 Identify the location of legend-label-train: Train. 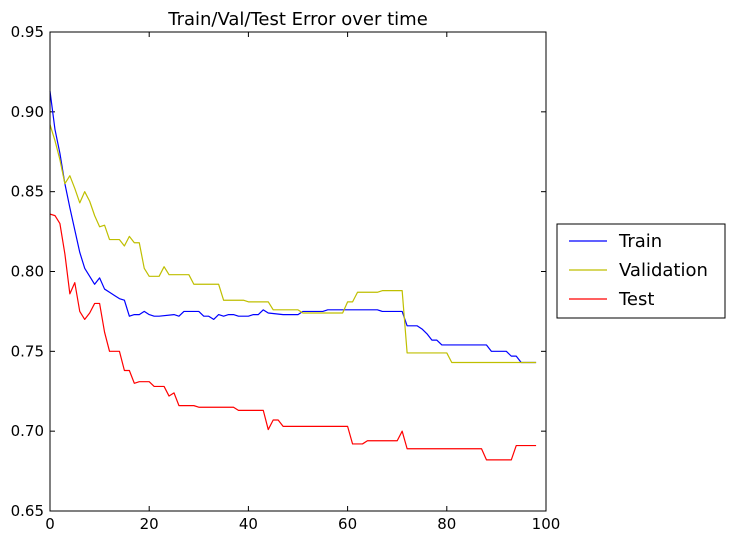
(640, 241).